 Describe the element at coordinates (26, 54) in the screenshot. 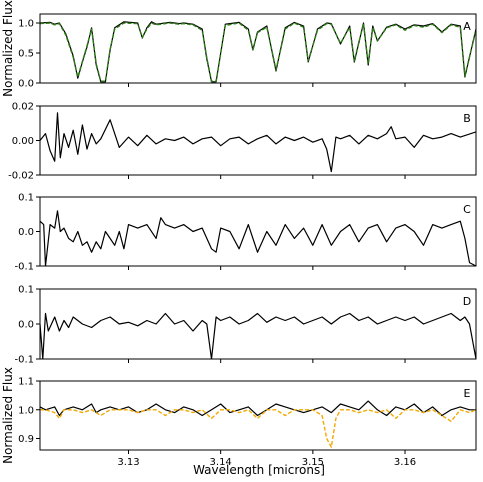

I see `y-tick-label: 0.5` at that location.